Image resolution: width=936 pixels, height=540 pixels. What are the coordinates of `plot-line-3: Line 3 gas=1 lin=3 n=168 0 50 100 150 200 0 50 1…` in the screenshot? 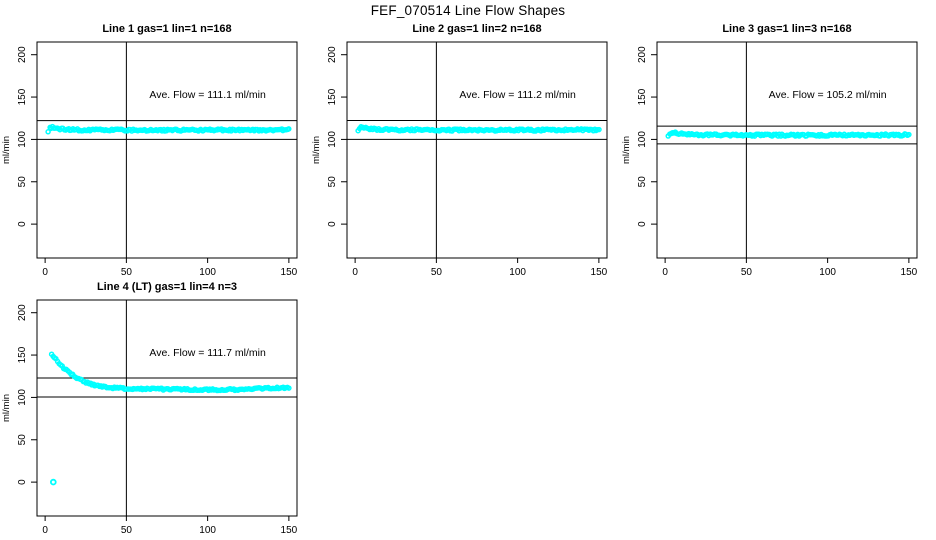 It's located at (769, 150).